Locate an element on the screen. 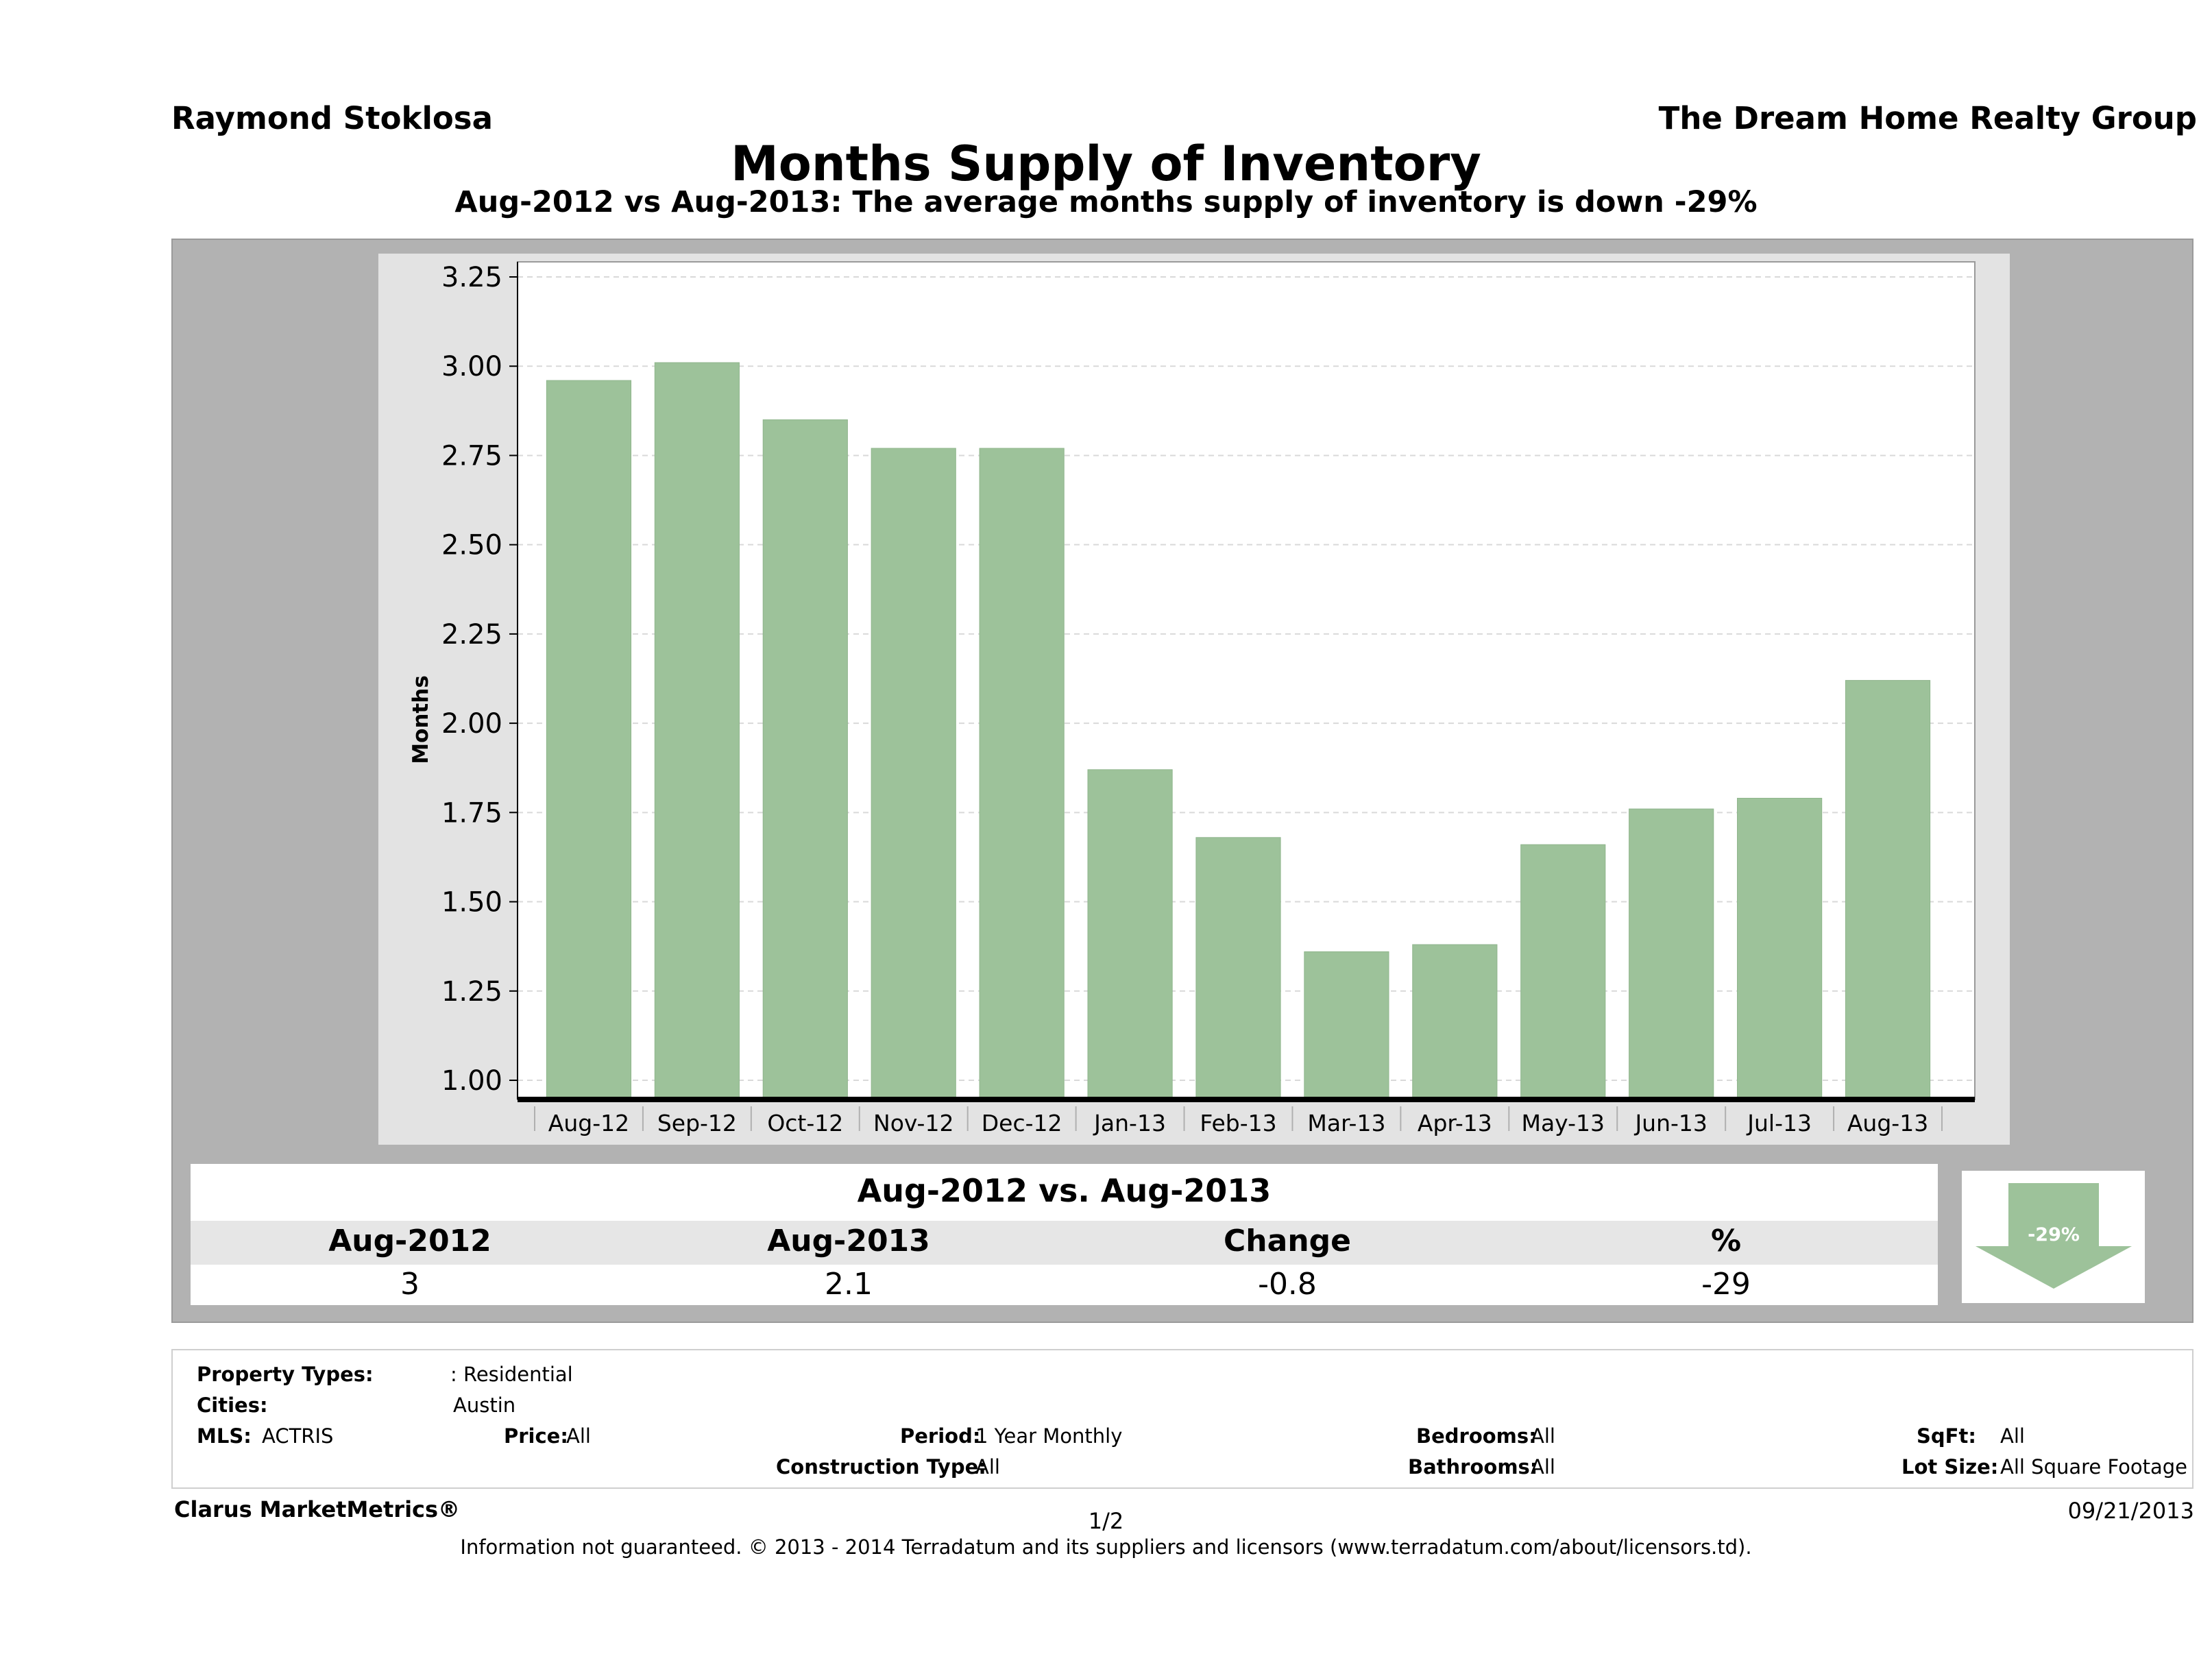 The height and width of the screenshot is (1678, 2212). lot-size-label: Lot Size: is located at coordinates (1950, 1467).